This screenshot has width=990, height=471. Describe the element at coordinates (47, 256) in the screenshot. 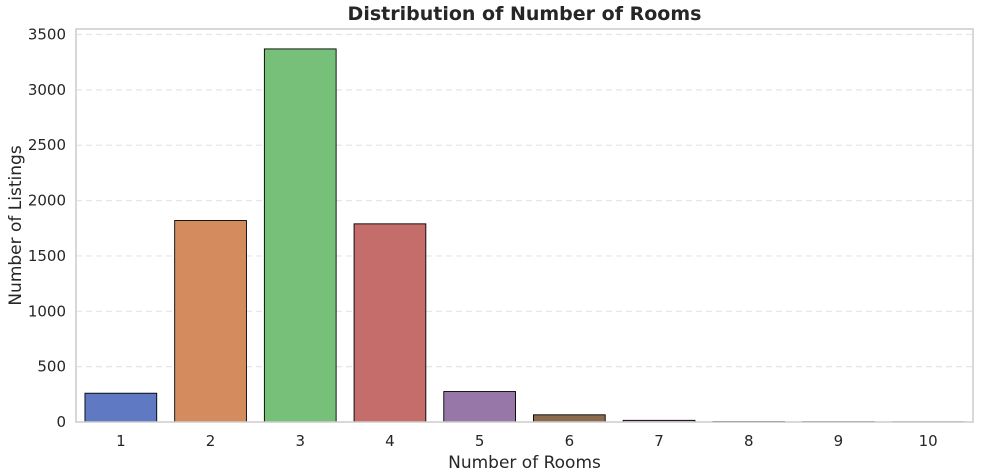

I see `y-tick-label: 1500` at that location.